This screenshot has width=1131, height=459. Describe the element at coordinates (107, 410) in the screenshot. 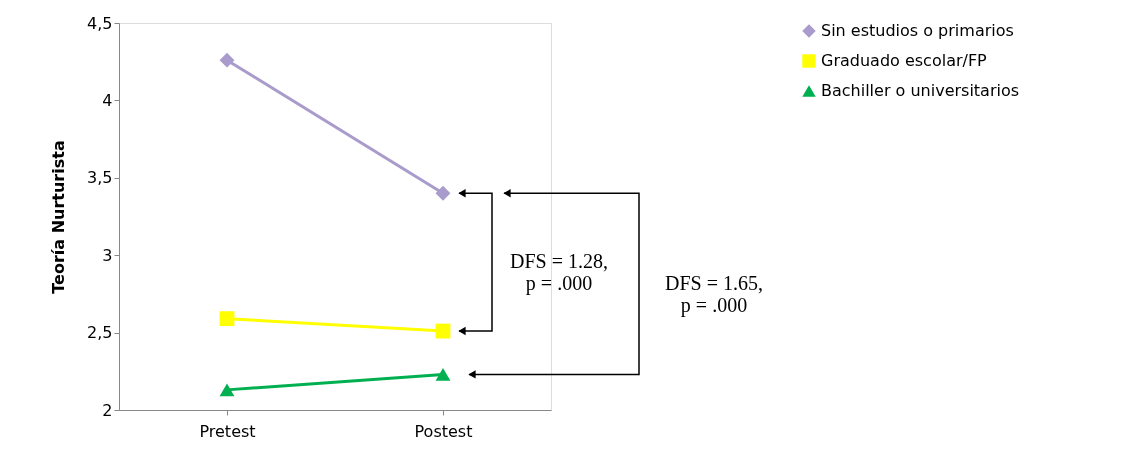

I see `y-tick-label: 2` at that location.